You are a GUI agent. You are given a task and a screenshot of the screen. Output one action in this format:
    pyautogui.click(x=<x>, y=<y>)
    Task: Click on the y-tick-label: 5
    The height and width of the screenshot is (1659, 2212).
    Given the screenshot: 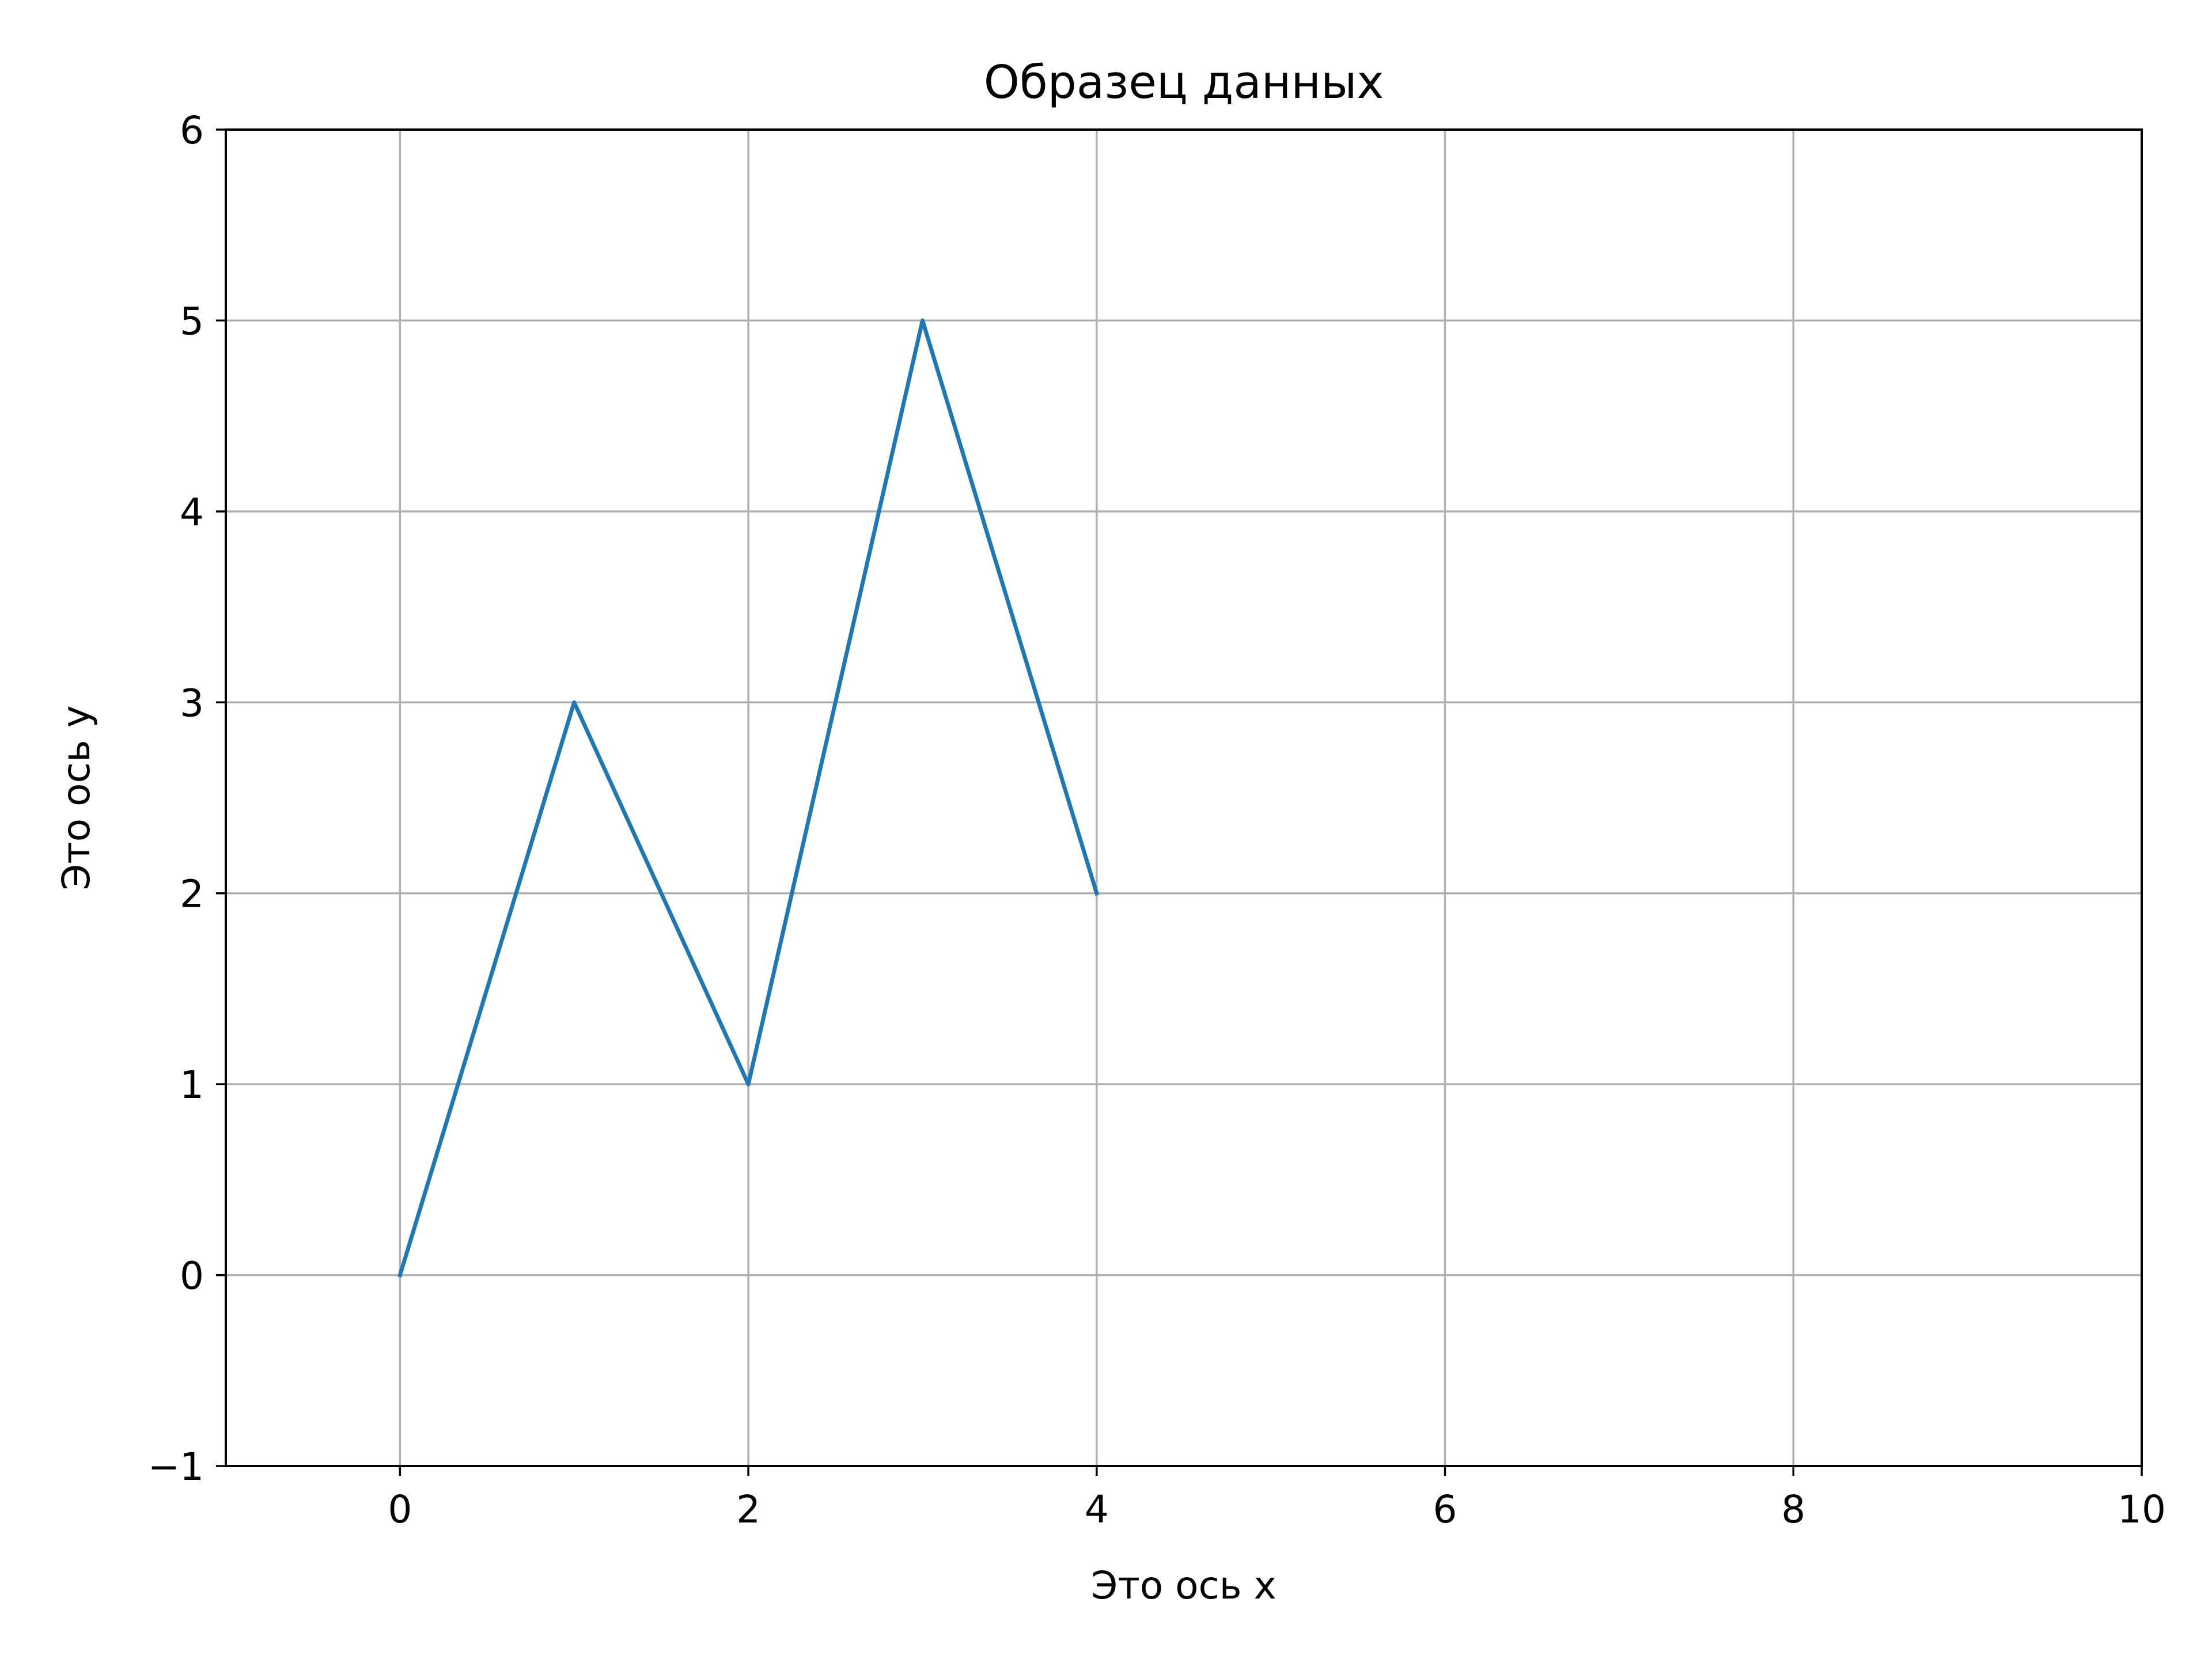 What is the action you would take?
    pyautogui.click(x=192, y=321)
    